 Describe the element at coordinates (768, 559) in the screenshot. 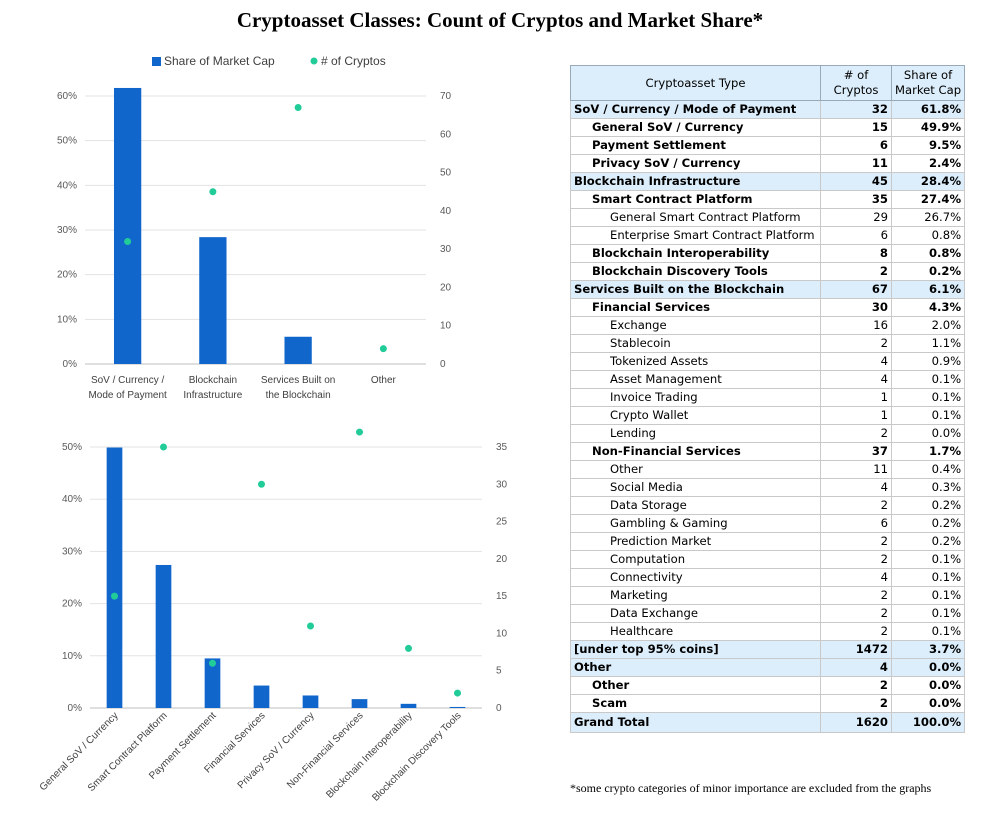

I see `table-row: Computation 2 0.1%` at that location.